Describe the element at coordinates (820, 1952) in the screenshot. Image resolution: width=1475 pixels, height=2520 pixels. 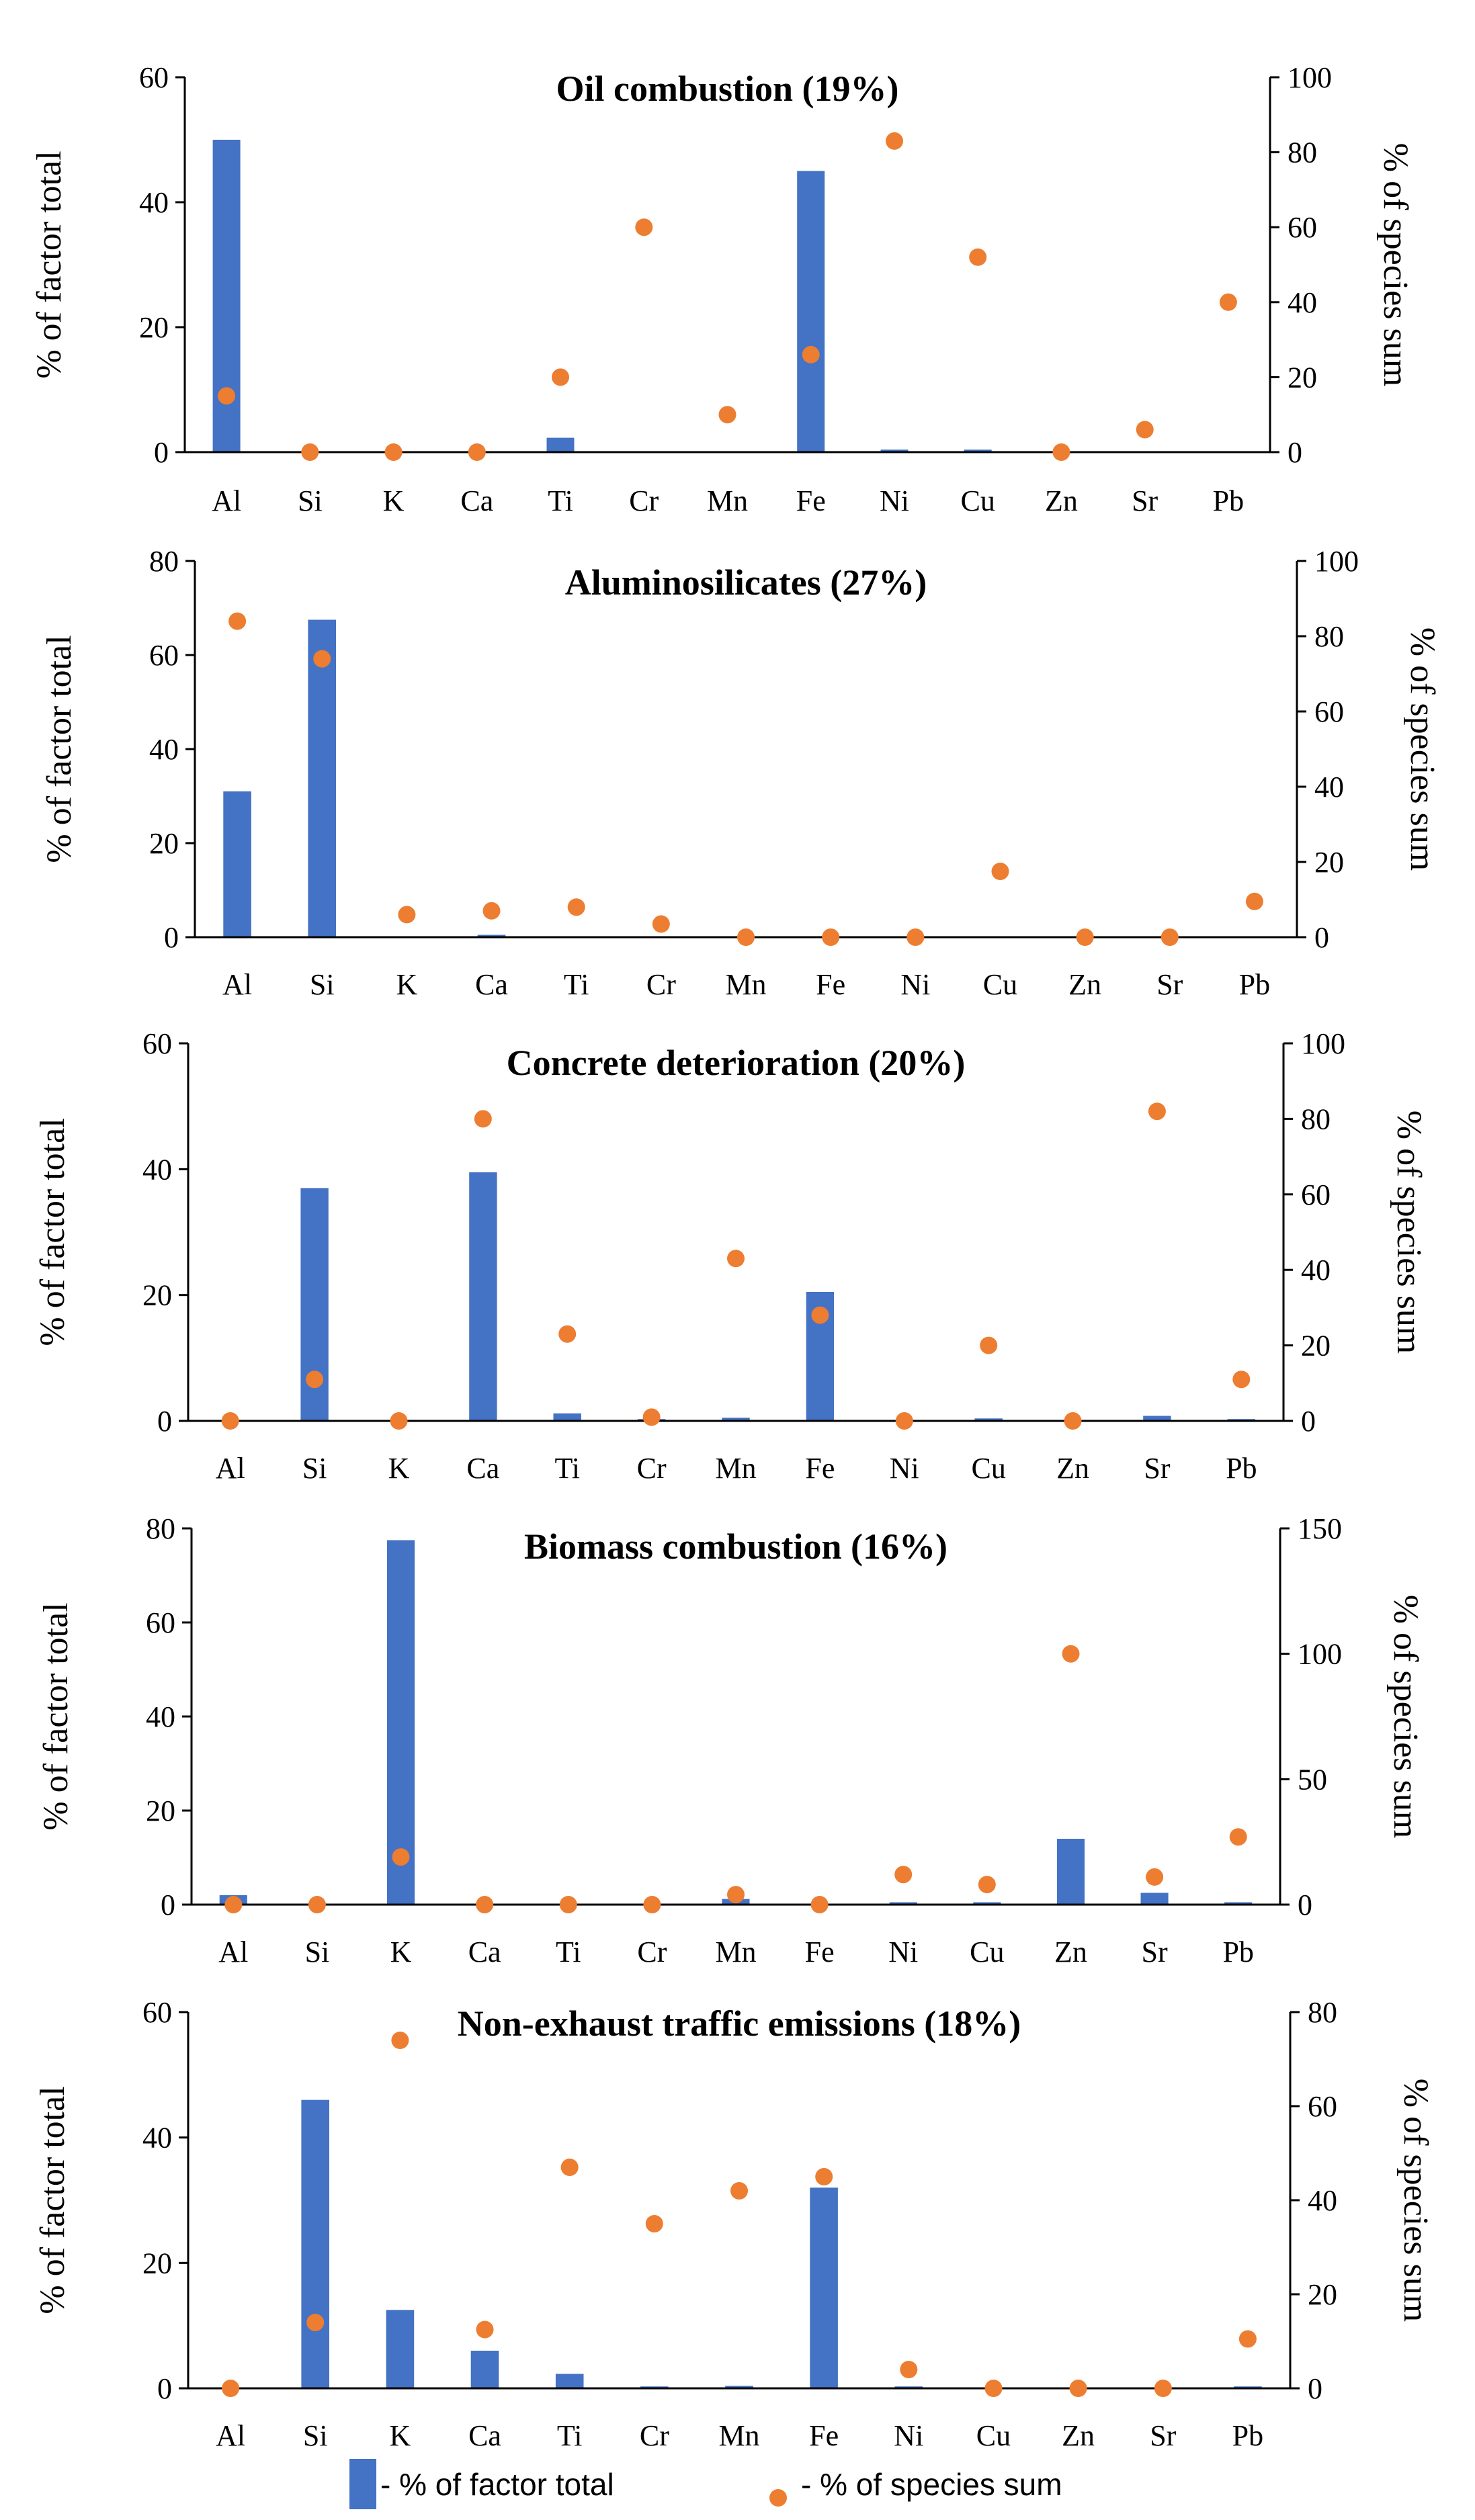
I see `category-label-fe: Fe` at that location.